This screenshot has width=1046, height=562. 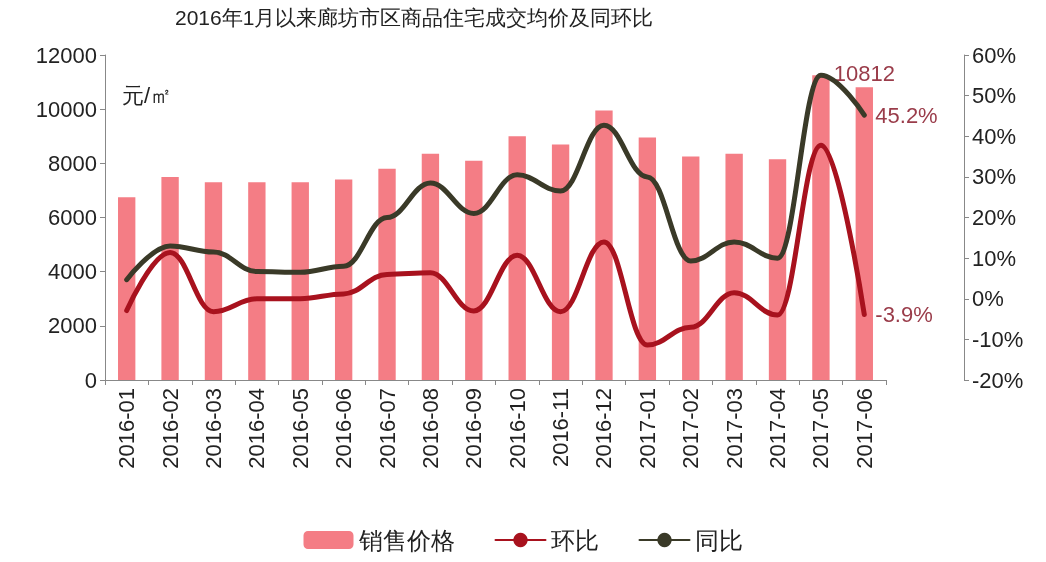 What do you see at coordinates (147, 95) in the screenshot?
I see `y-axis-title: 元/㎡` at bounding box center [147, 95].